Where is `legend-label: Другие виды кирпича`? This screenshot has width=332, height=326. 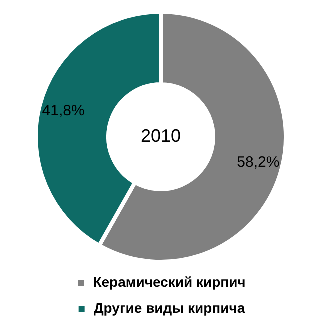 legend-label: Другие виды кирпича is located at coordinates (170, 308).